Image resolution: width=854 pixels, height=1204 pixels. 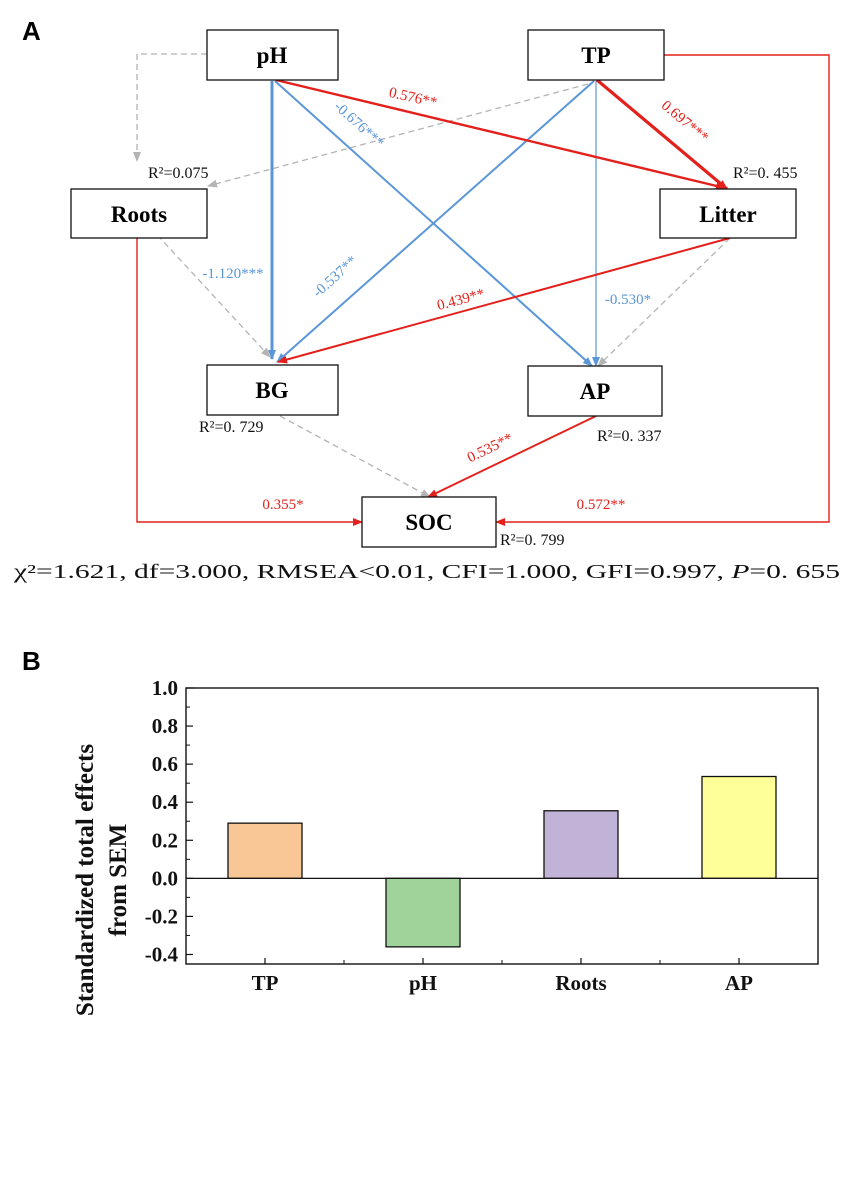 I want to click on coef-roots-soc: 0.355*, so click(x=282, y=505).